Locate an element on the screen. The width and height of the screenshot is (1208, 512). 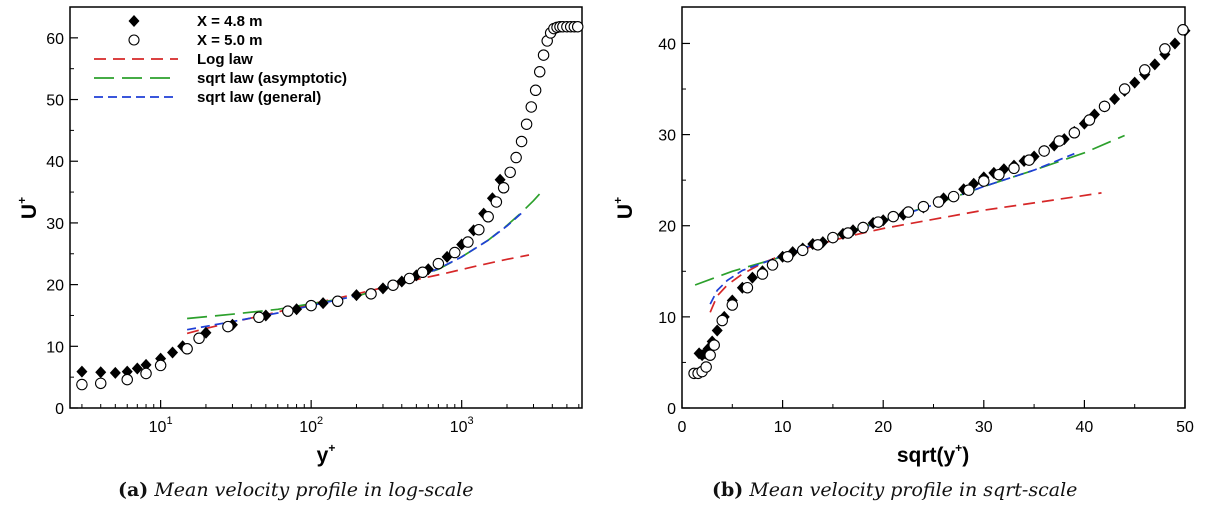
b-x-tick-label: 50 is located at coordinates (1185, 427).